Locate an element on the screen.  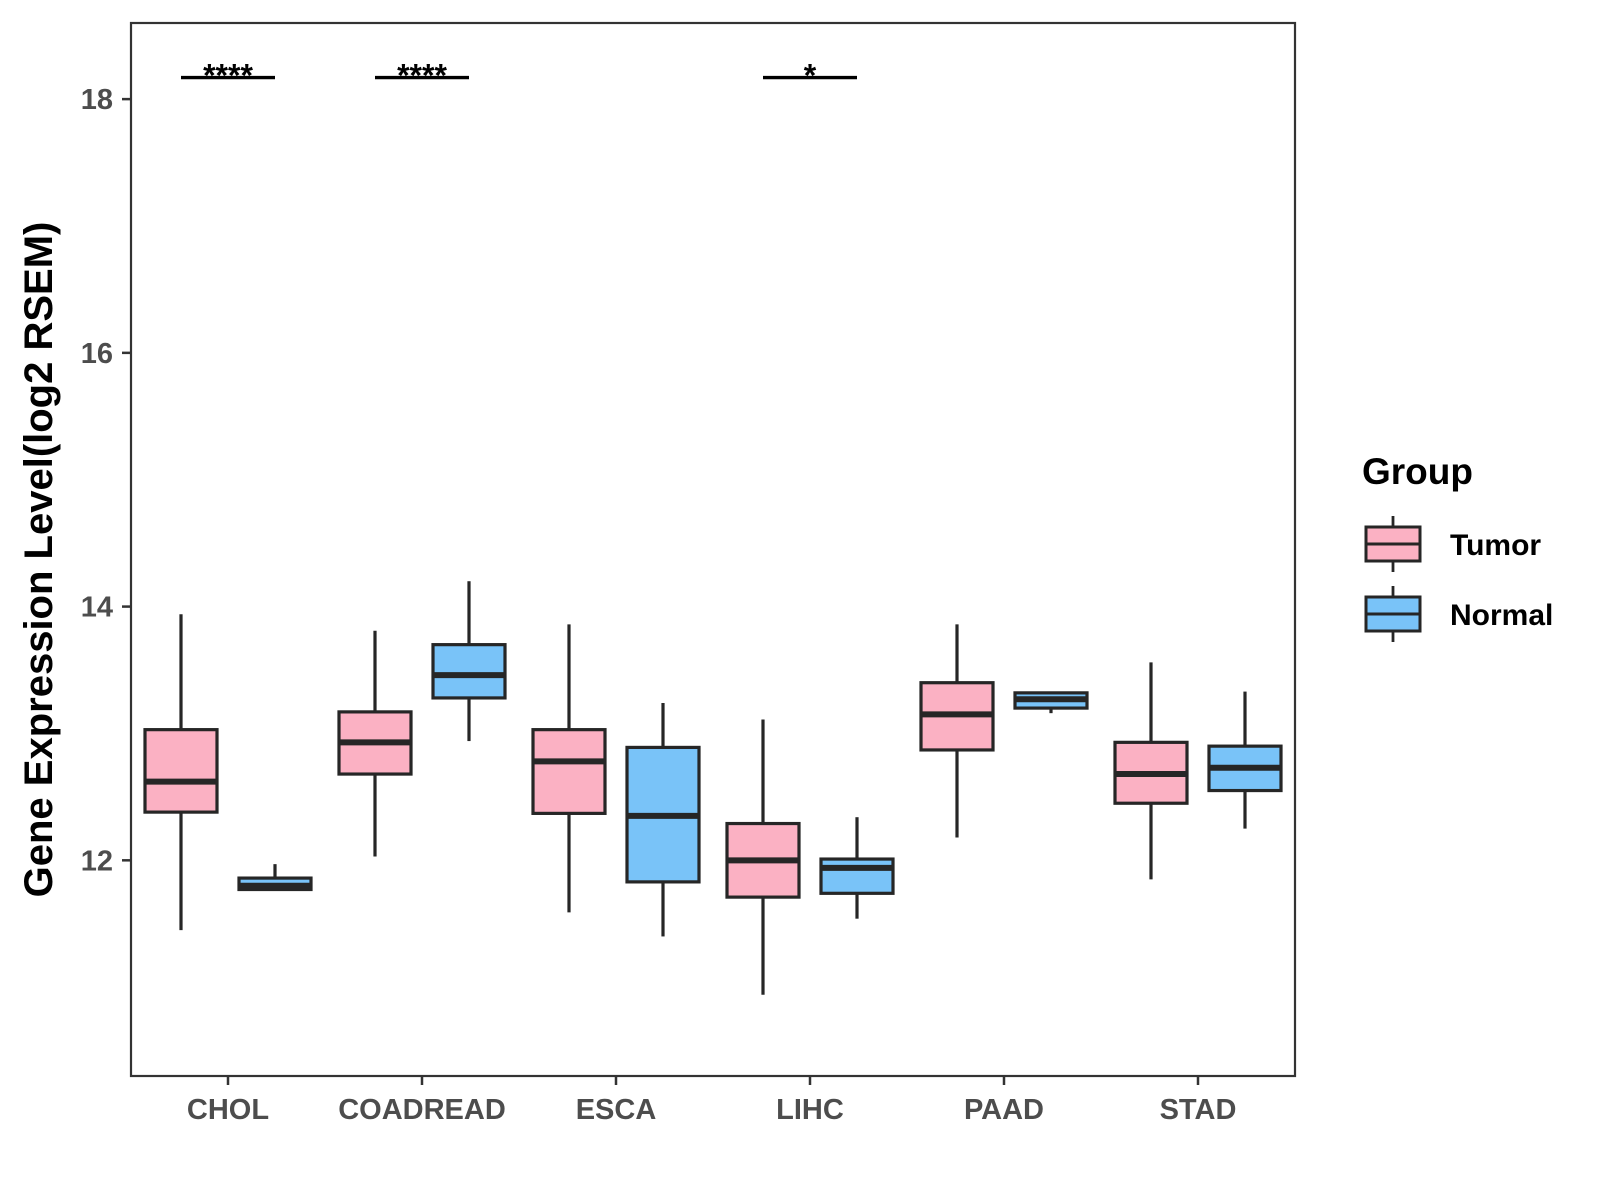
x-tick-label: PAAD is located at coordinates (1004, 1110).